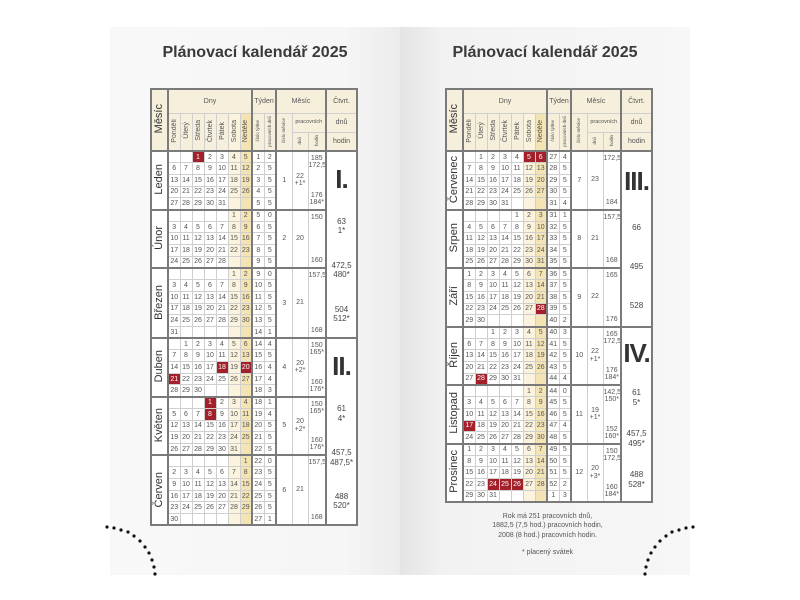 This screenshot has height=600, width=800. What do you see at coordinates (258, 157) in the screenshot?
I see `week-number: 1` at bounding box center [258, 157].